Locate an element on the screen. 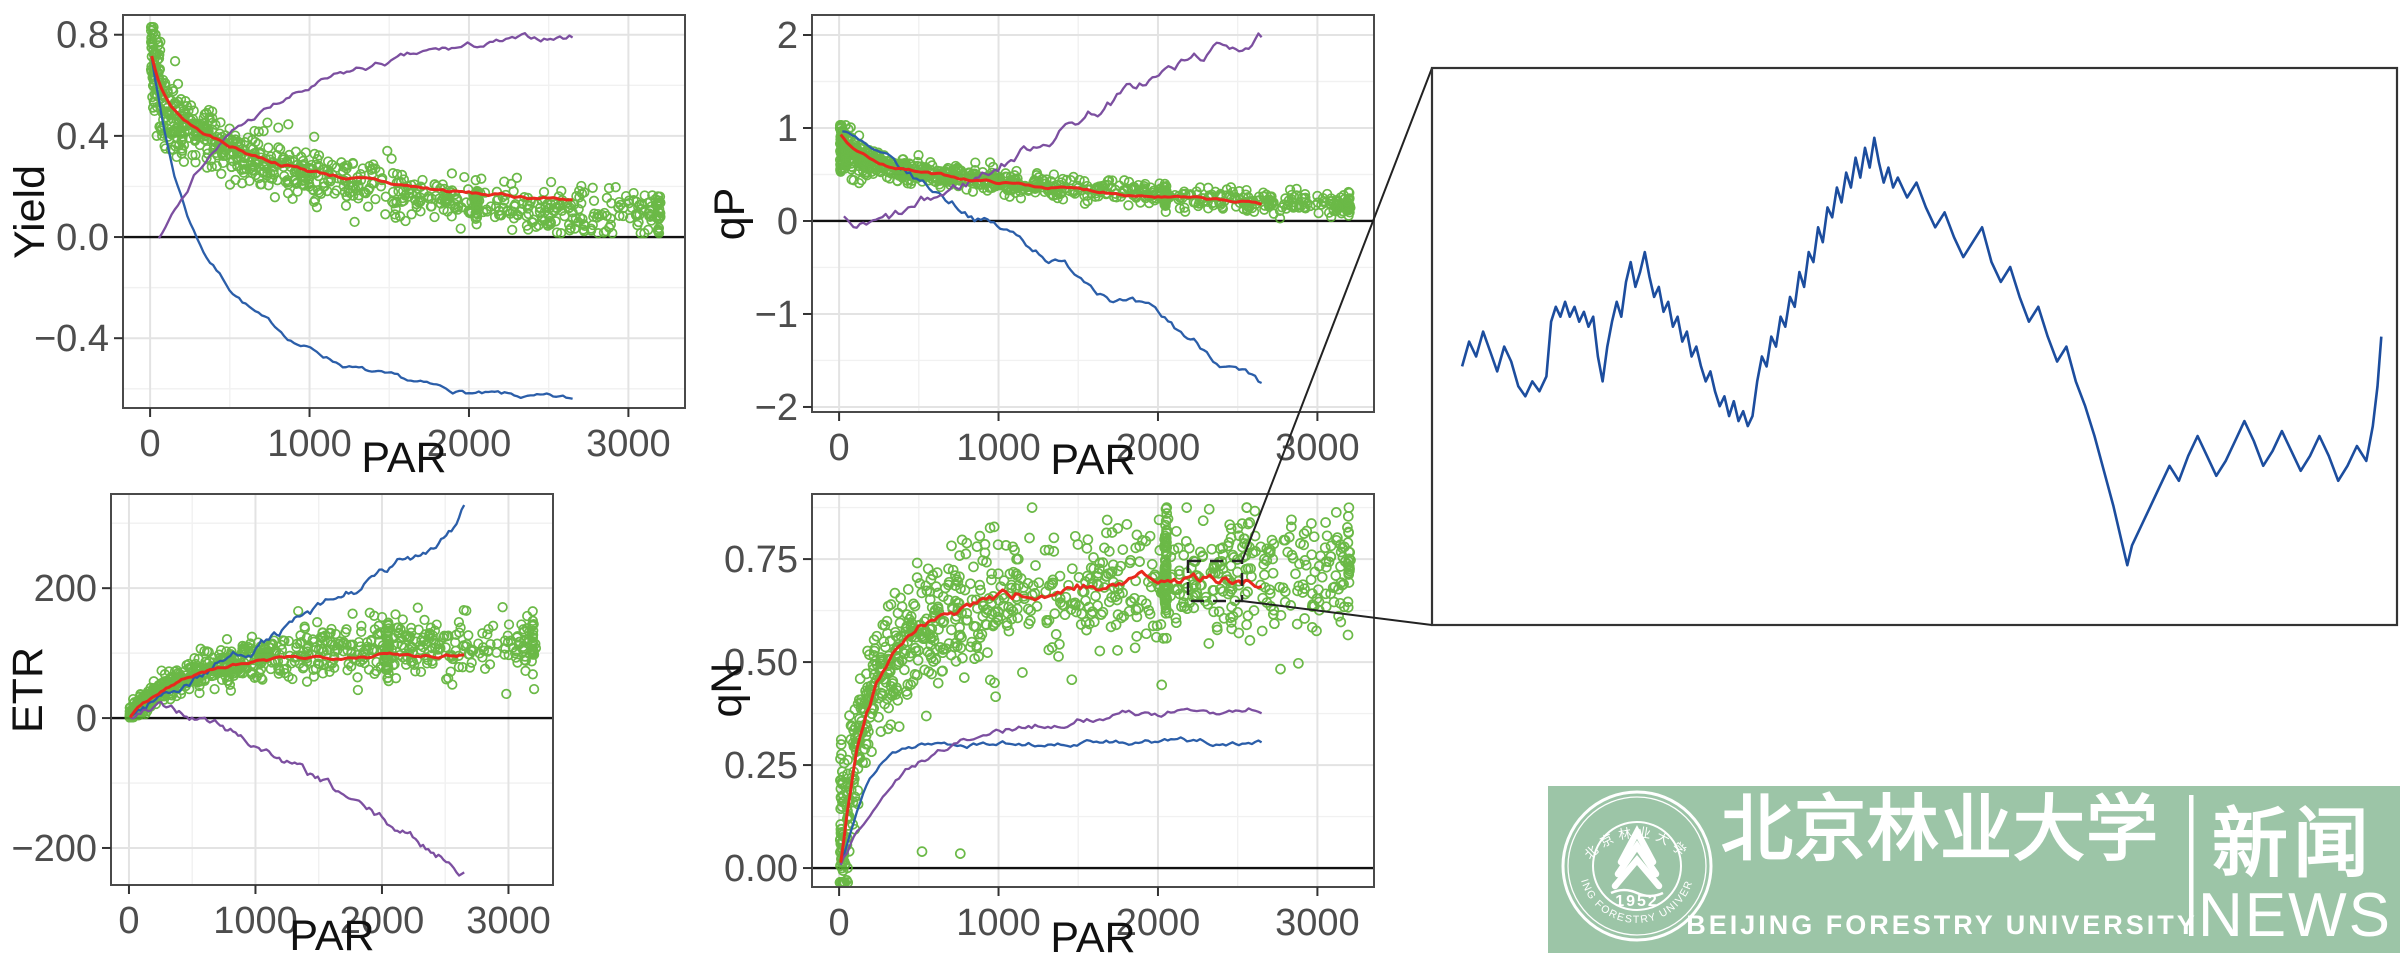 The height and width of the screenshot is (962, 2400). qn-y-axis-title: qN is located at coordinates (727, 690).